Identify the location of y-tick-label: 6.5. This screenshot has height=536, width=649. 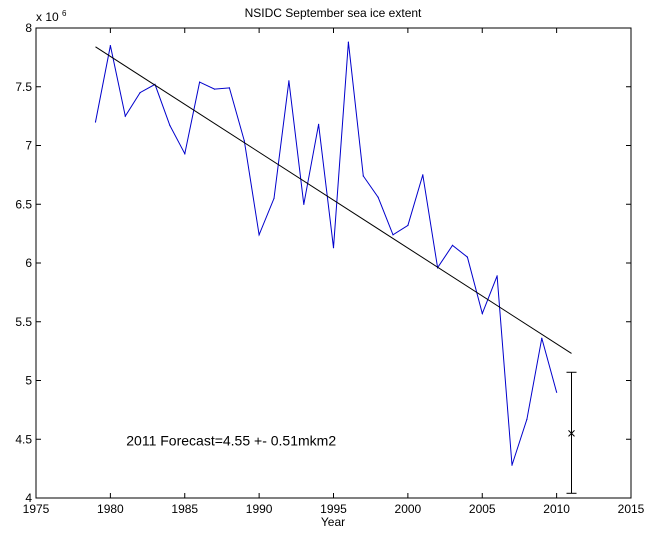
(23, 204).